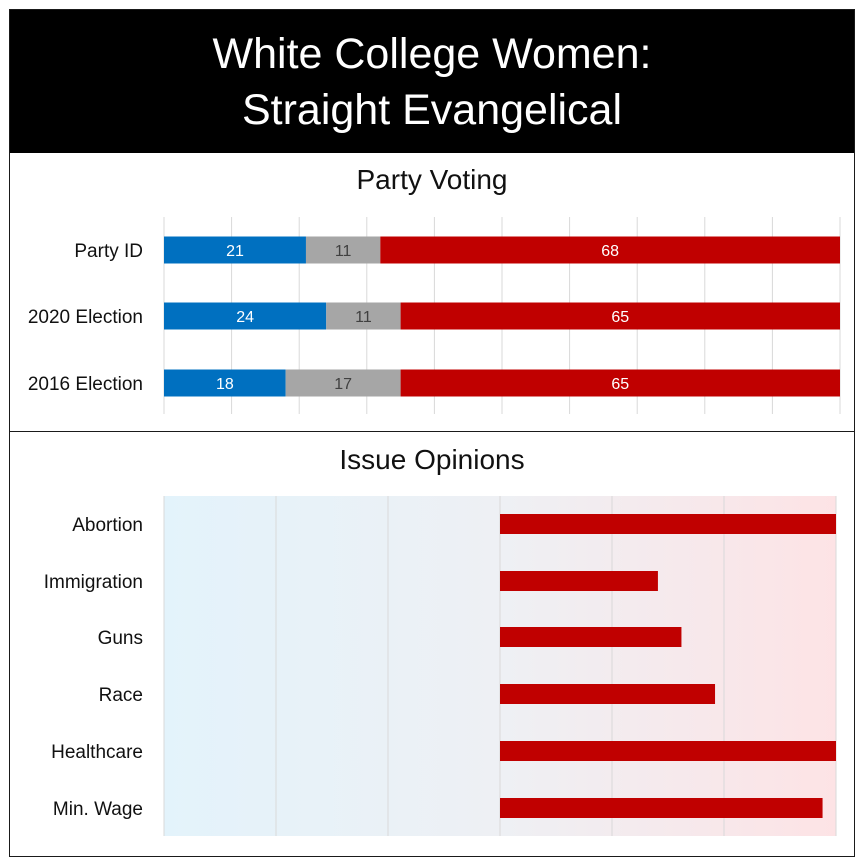 Image resolution: width=864 pixels, height=864 pixels. Describe the element at coordinates (432, 459) in the screenshot. I see `issue-opinions-title: Issue Opinions` at that location.